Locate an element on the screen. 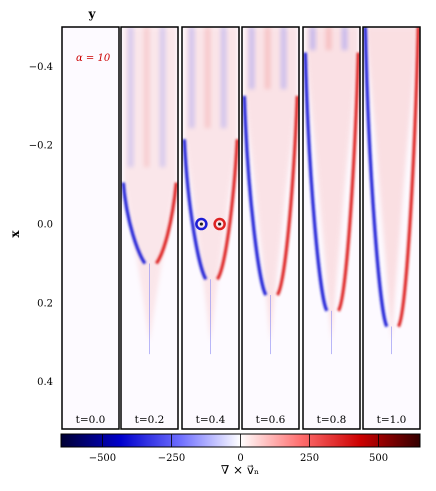 Image resolution: width=436 pixels, height=491 pixels. panel-5: t=1.0 is located at coordinates (391, 228).